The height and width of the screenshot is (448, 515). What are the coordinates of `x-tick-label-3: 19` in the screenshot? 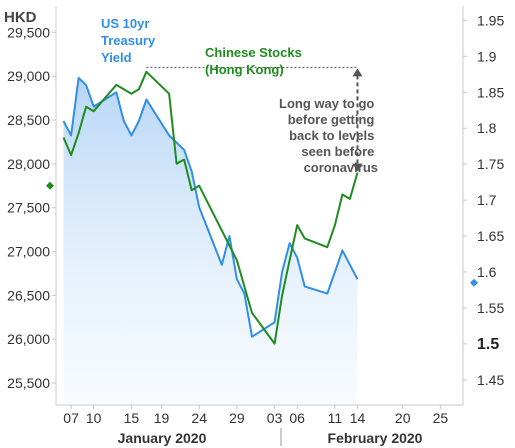 It's located at (162, 418).